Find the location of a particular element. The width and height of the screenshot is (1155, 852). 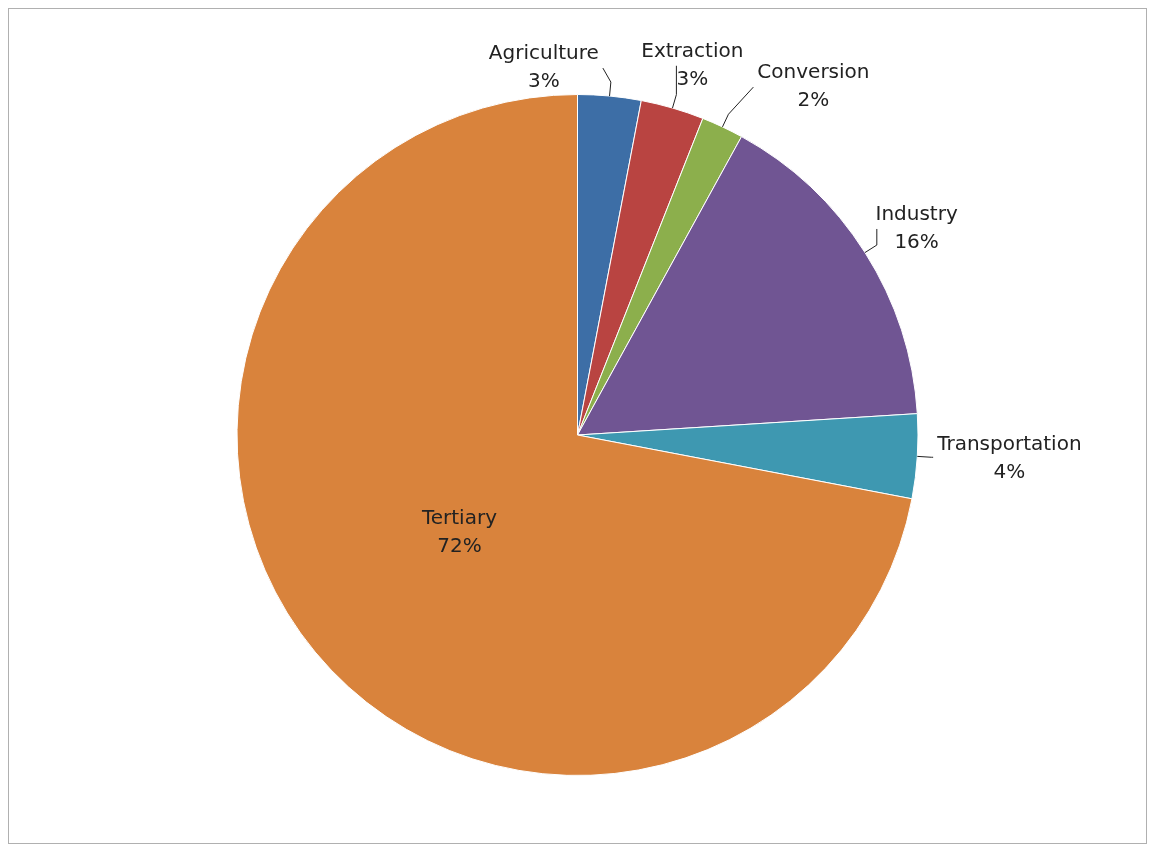

data-label: 72% is located at coordinates (459, 544).